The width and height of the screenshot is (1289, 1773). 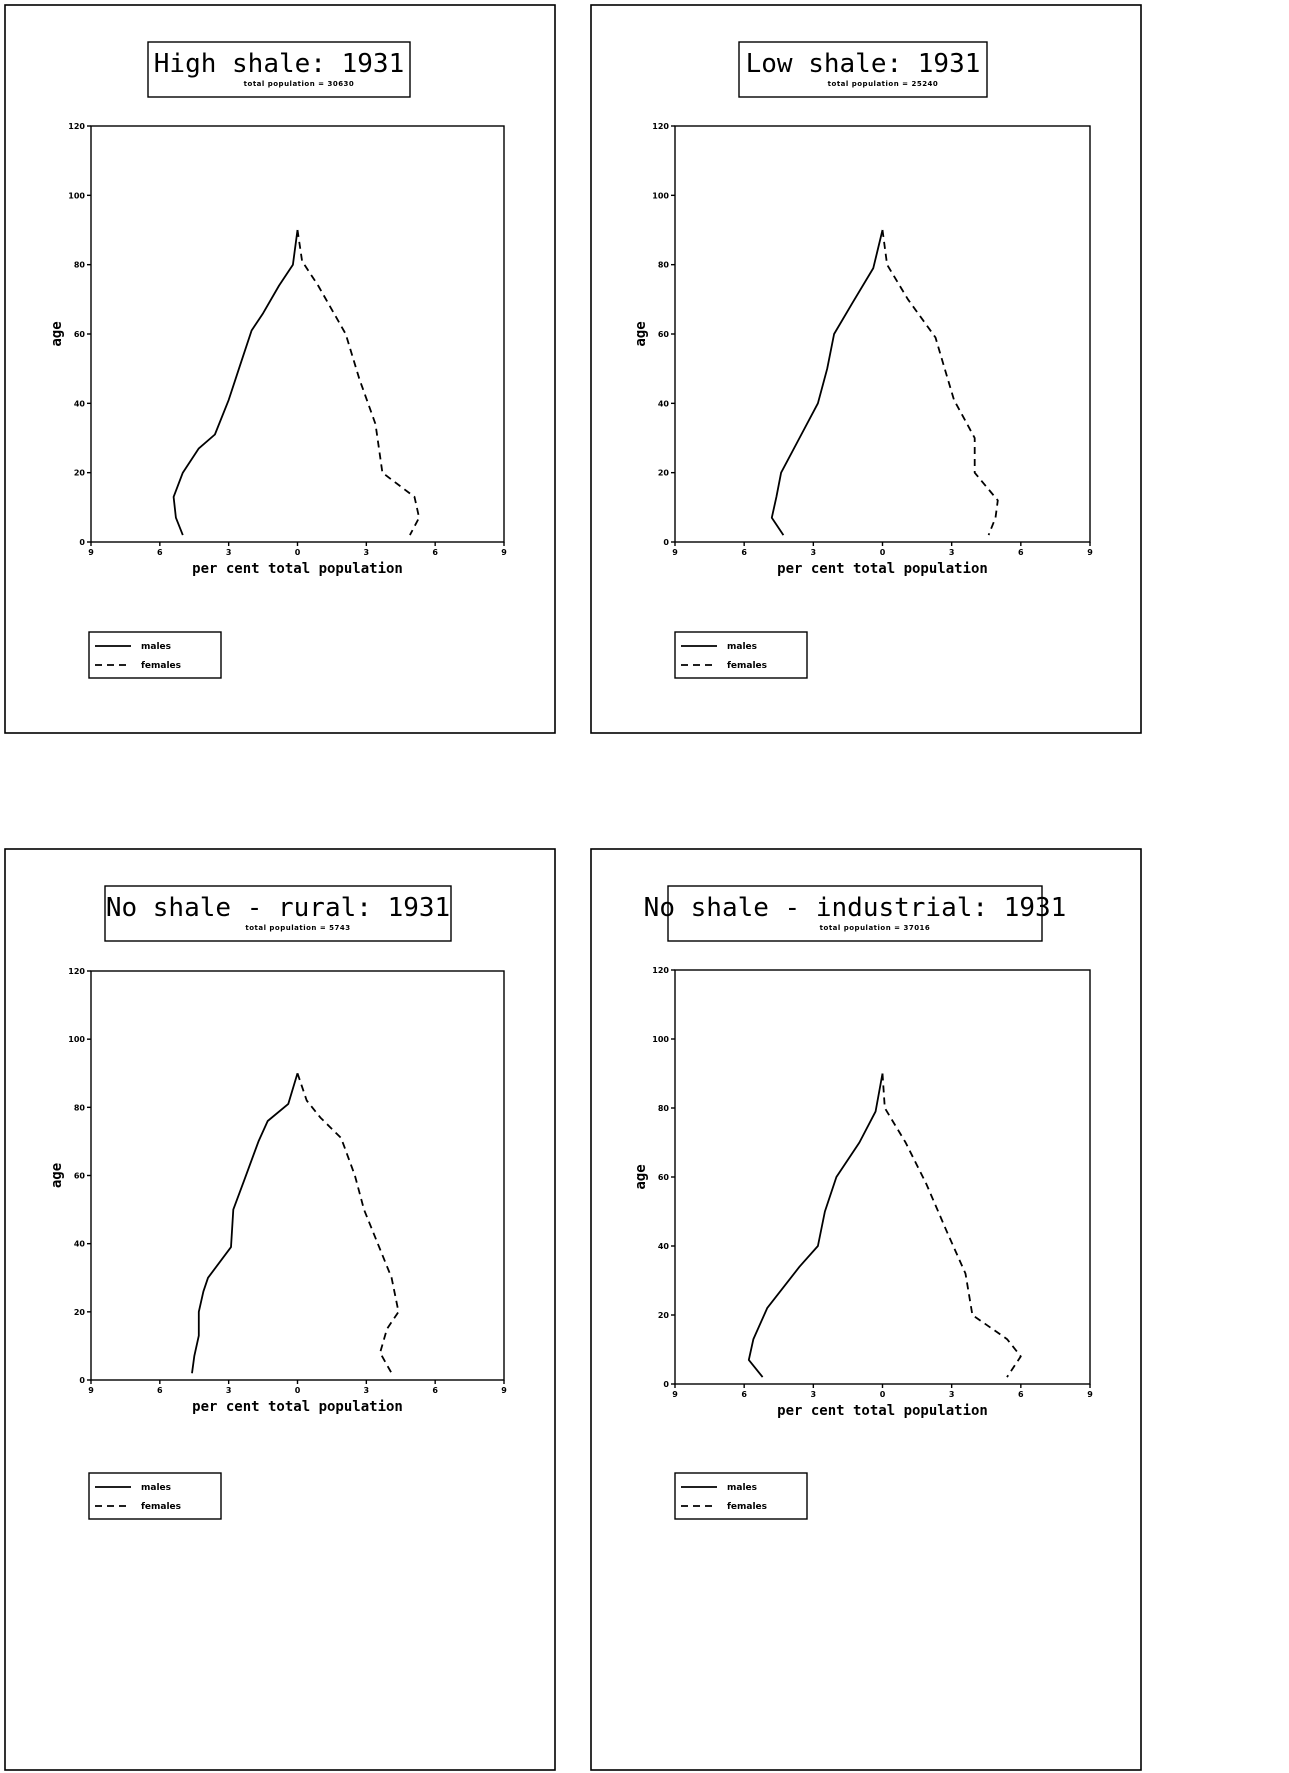 I want to click on chart-subtitle: total population = 25240, so click(x=883, y=84).